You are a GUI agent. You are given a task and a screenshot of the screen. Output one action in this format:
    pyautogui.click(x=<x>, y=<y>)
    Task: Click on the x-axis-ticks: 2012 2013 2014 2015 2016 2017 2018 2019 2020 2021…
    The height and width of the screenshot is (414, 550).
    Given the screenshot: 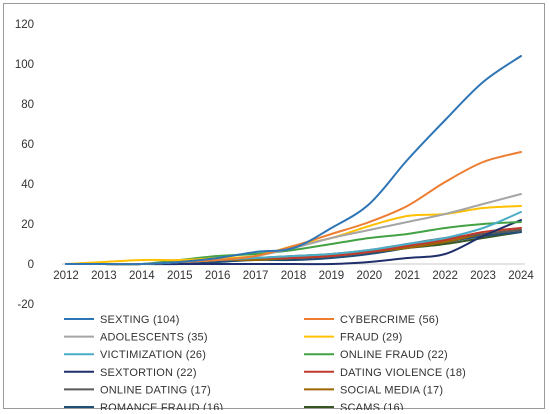 What is the action you would take?
    pyautogui.click(x=293, y=276)
    